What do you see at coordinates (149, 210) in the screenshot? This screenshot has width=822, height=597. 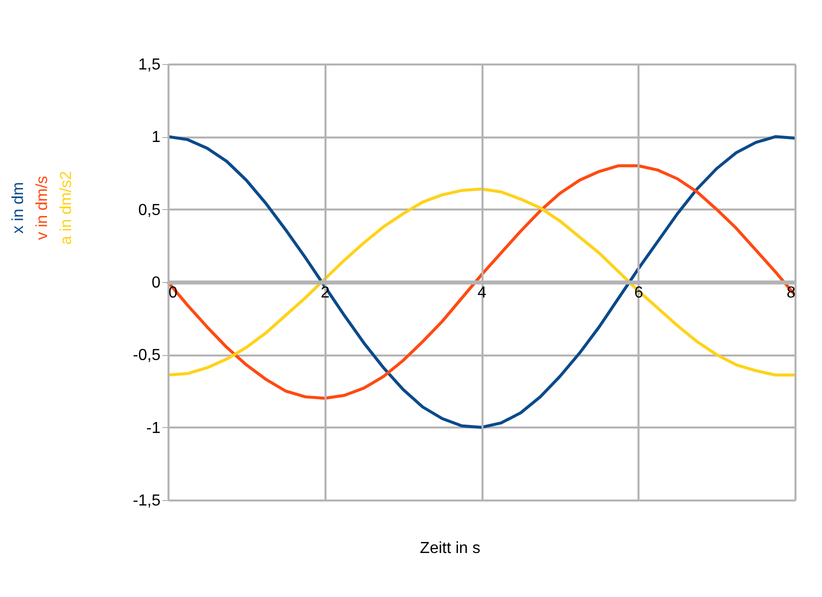 I see `y-tick-label: 0,5` at bounding box center [149, 210].